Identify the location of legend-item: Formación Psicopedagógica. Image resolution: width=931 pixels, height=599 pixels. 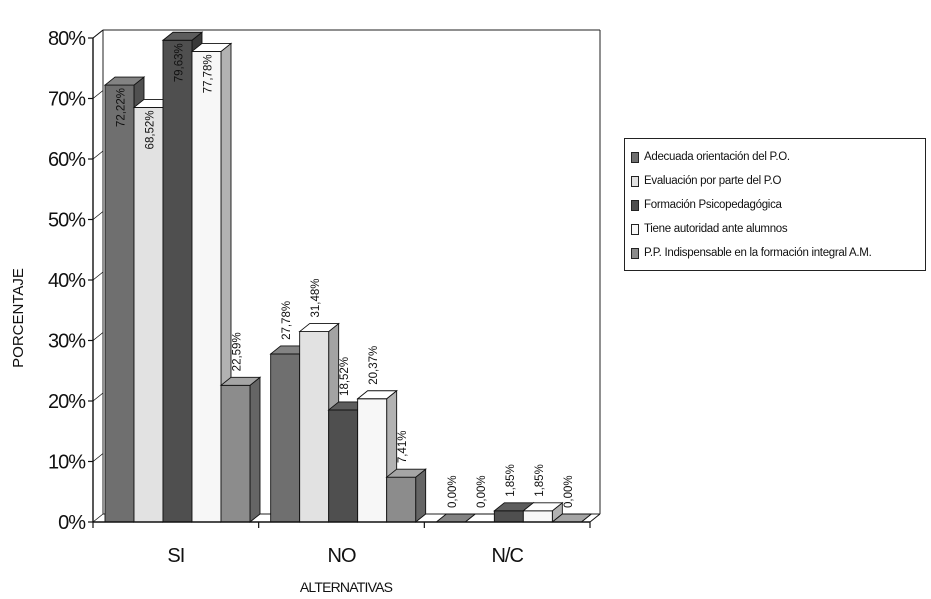
(778, 205).